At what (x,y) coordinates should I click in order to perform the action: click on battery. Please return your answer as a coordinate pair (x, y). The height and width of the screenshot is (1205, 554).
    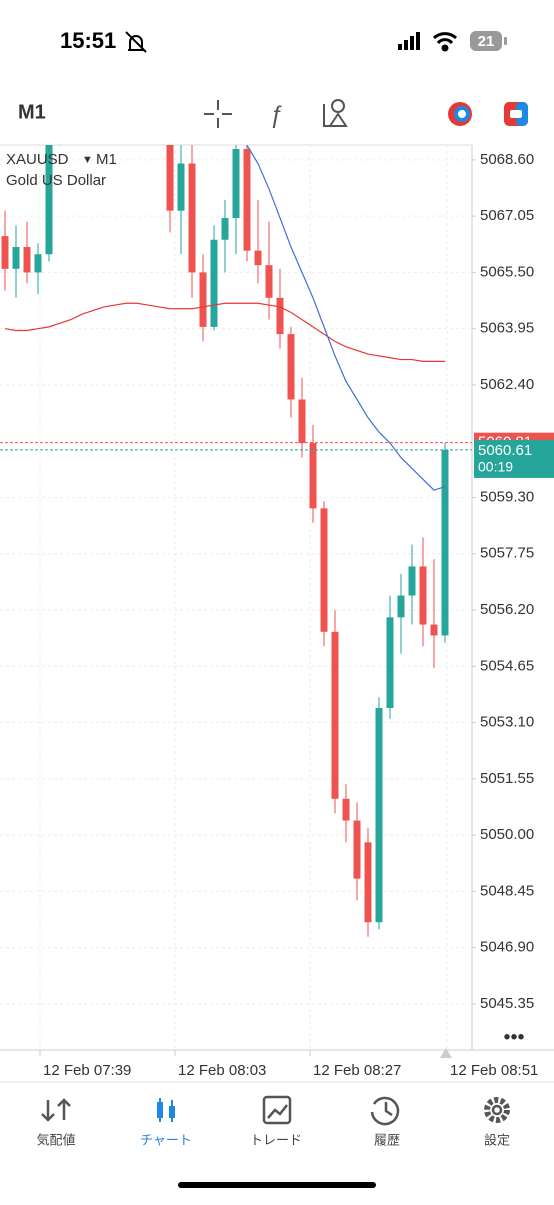
    Looking at the image, I should click on (486, 41).